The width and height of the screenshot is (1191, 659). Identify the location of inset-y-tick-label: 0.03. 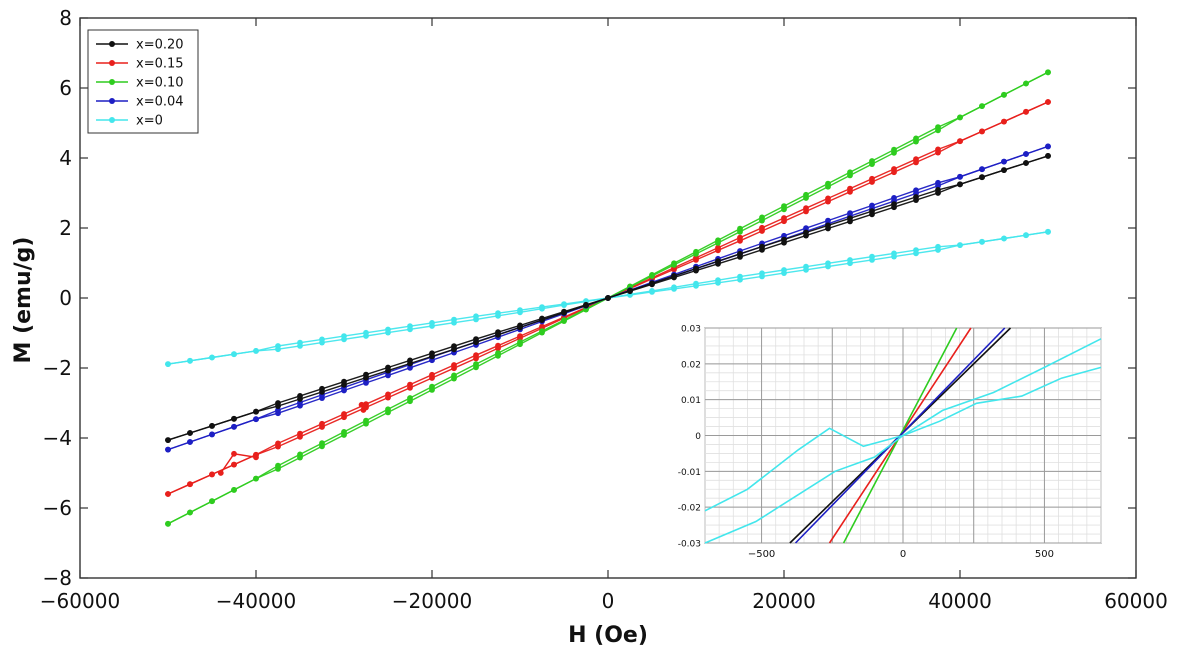
(691, 330).